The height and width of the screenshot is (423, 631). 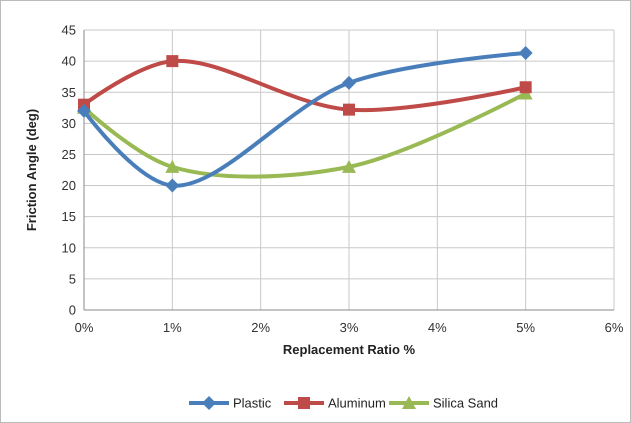 What do you see at coordinates (69, 186) in the screenshot?
I see `y-tick-label: 20` at bounding box center [69, 186].